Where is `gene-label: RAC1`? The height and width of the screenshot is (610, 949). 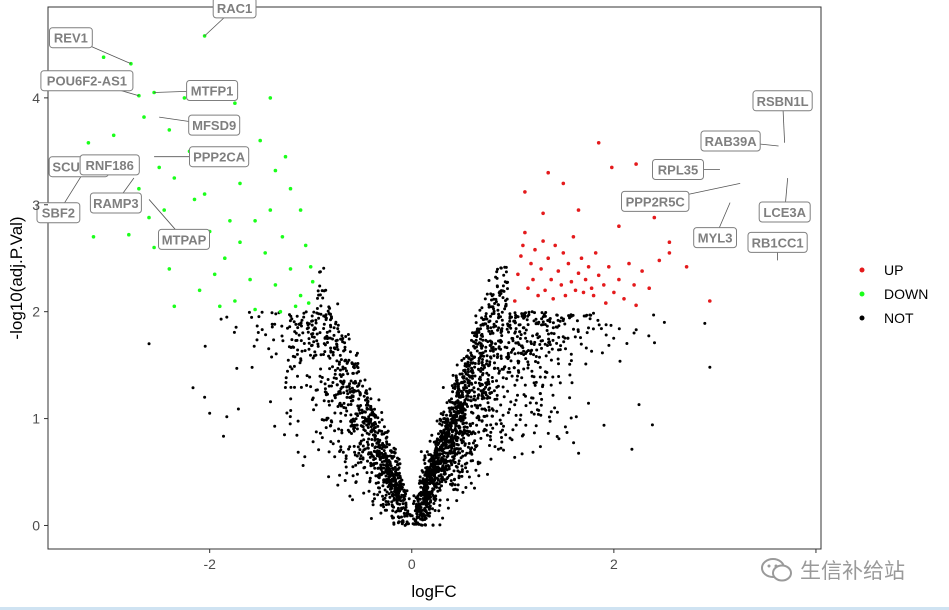 gene-label: RAC1 is located at coordinates (234, 8).